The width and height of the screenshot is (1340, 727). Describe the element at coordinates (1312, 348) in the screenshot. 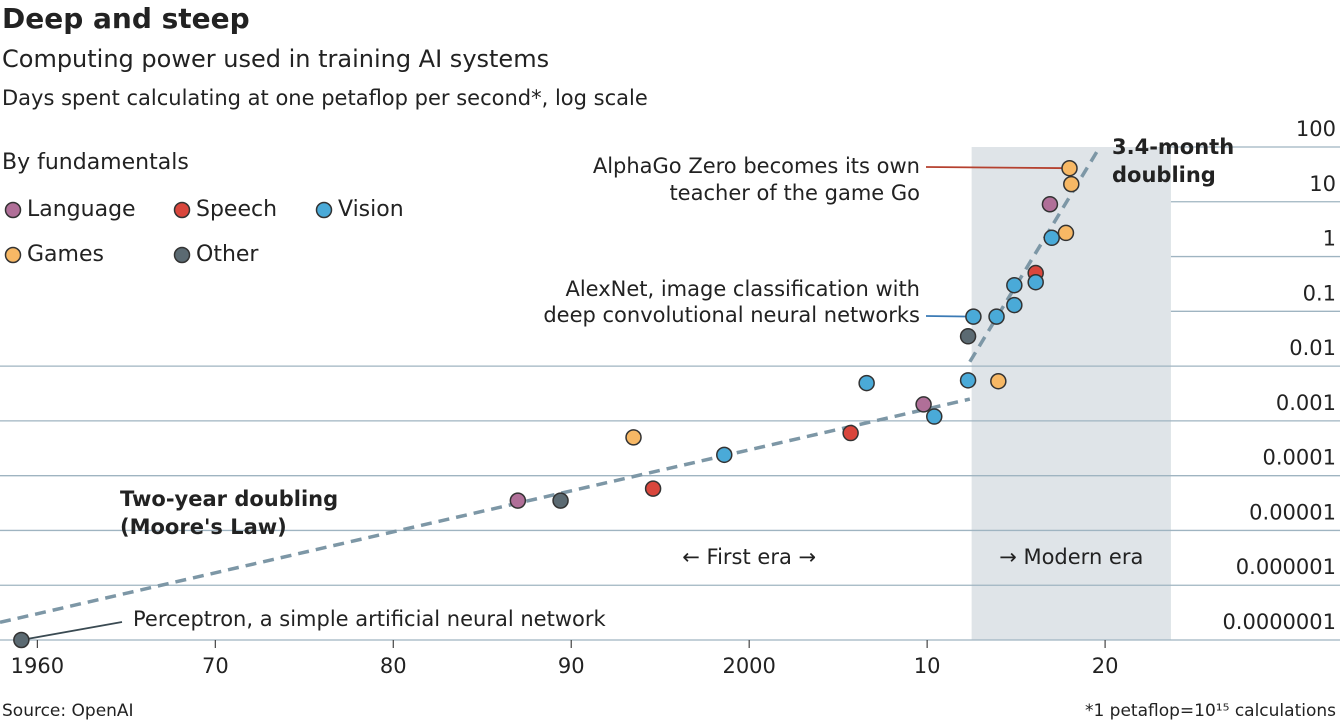

I see `y-tick-label: 0.01` at that location.